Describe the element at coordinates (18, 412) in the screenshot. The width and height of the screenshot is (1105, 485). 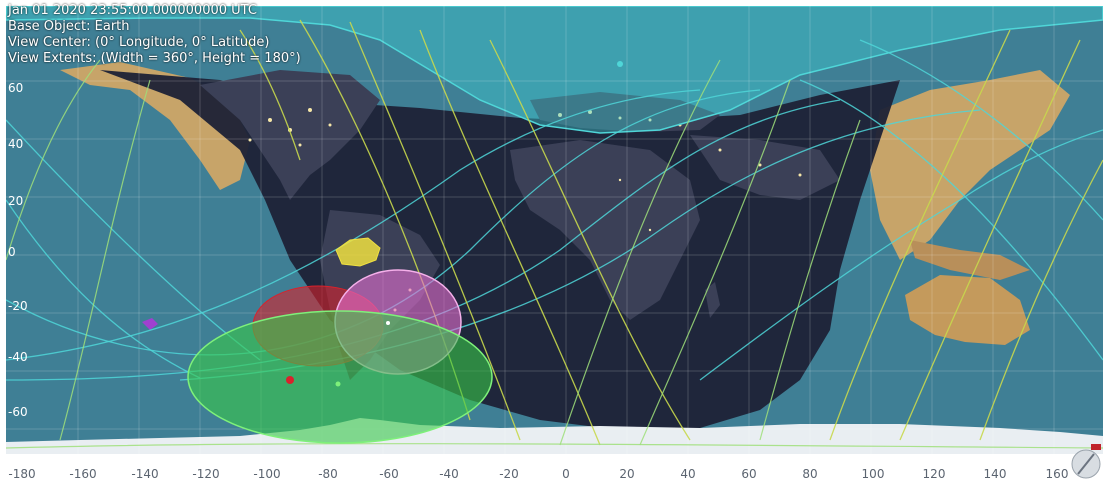
I see `lat-tick-label: -60` at that location.